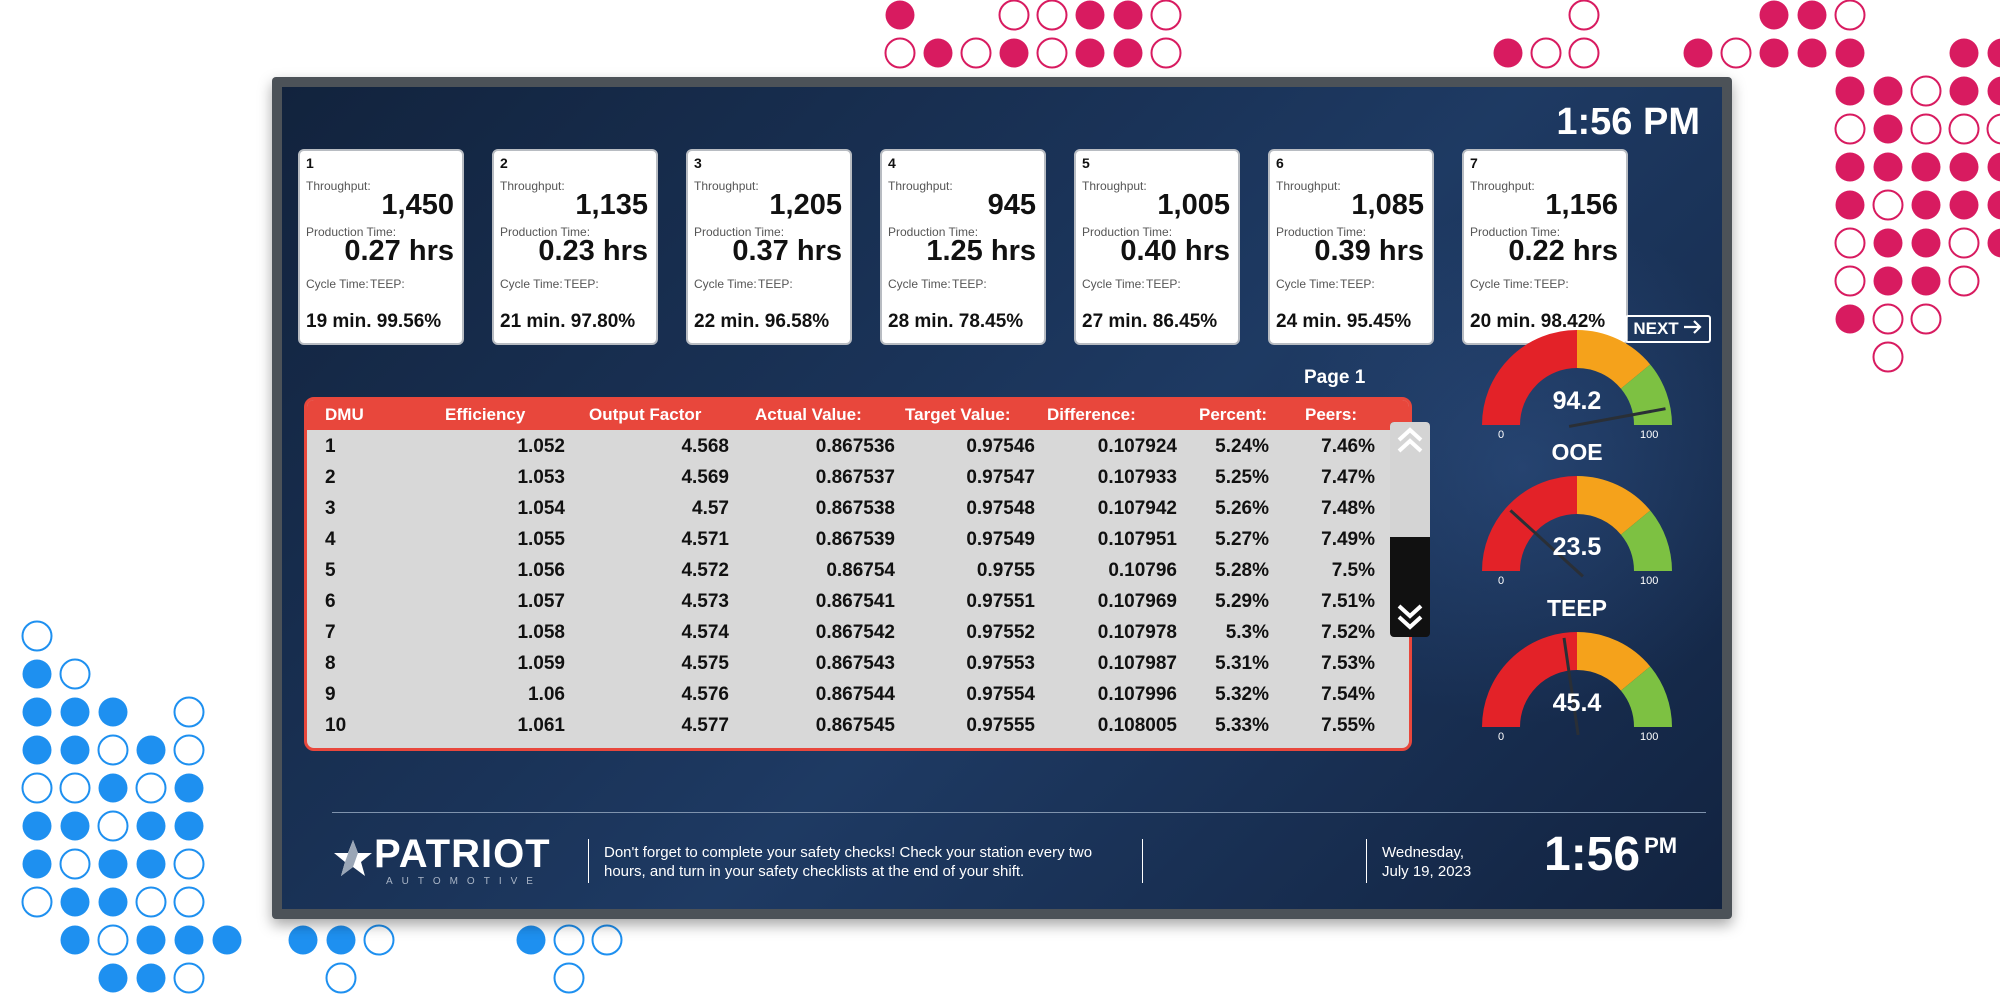 The height and width of the screenshot is (1000, 2000). I want to click on table-cell: 2, so click(330, 477).